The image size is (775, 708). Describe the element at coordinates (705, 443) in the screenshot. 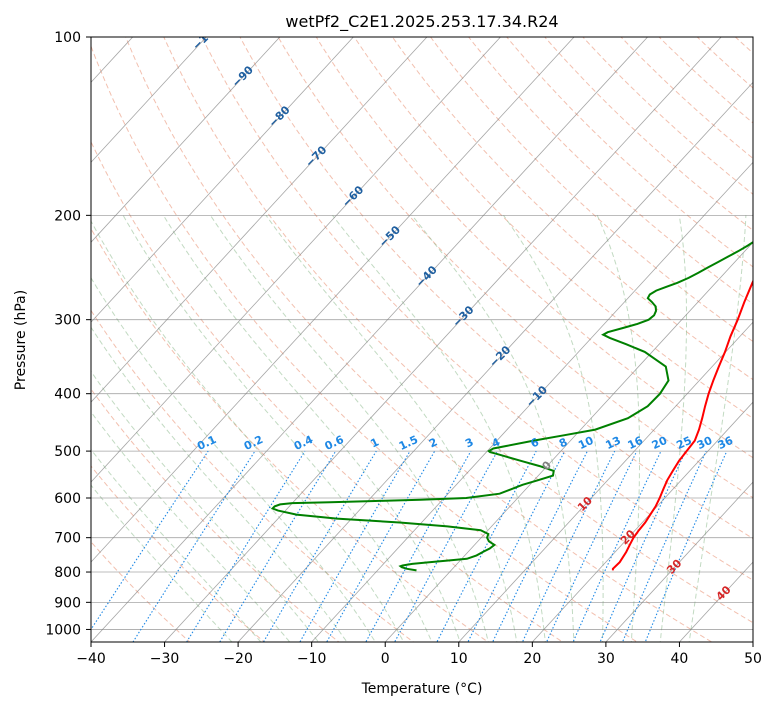

I see `mixing-ratio-label: 30` at that location.